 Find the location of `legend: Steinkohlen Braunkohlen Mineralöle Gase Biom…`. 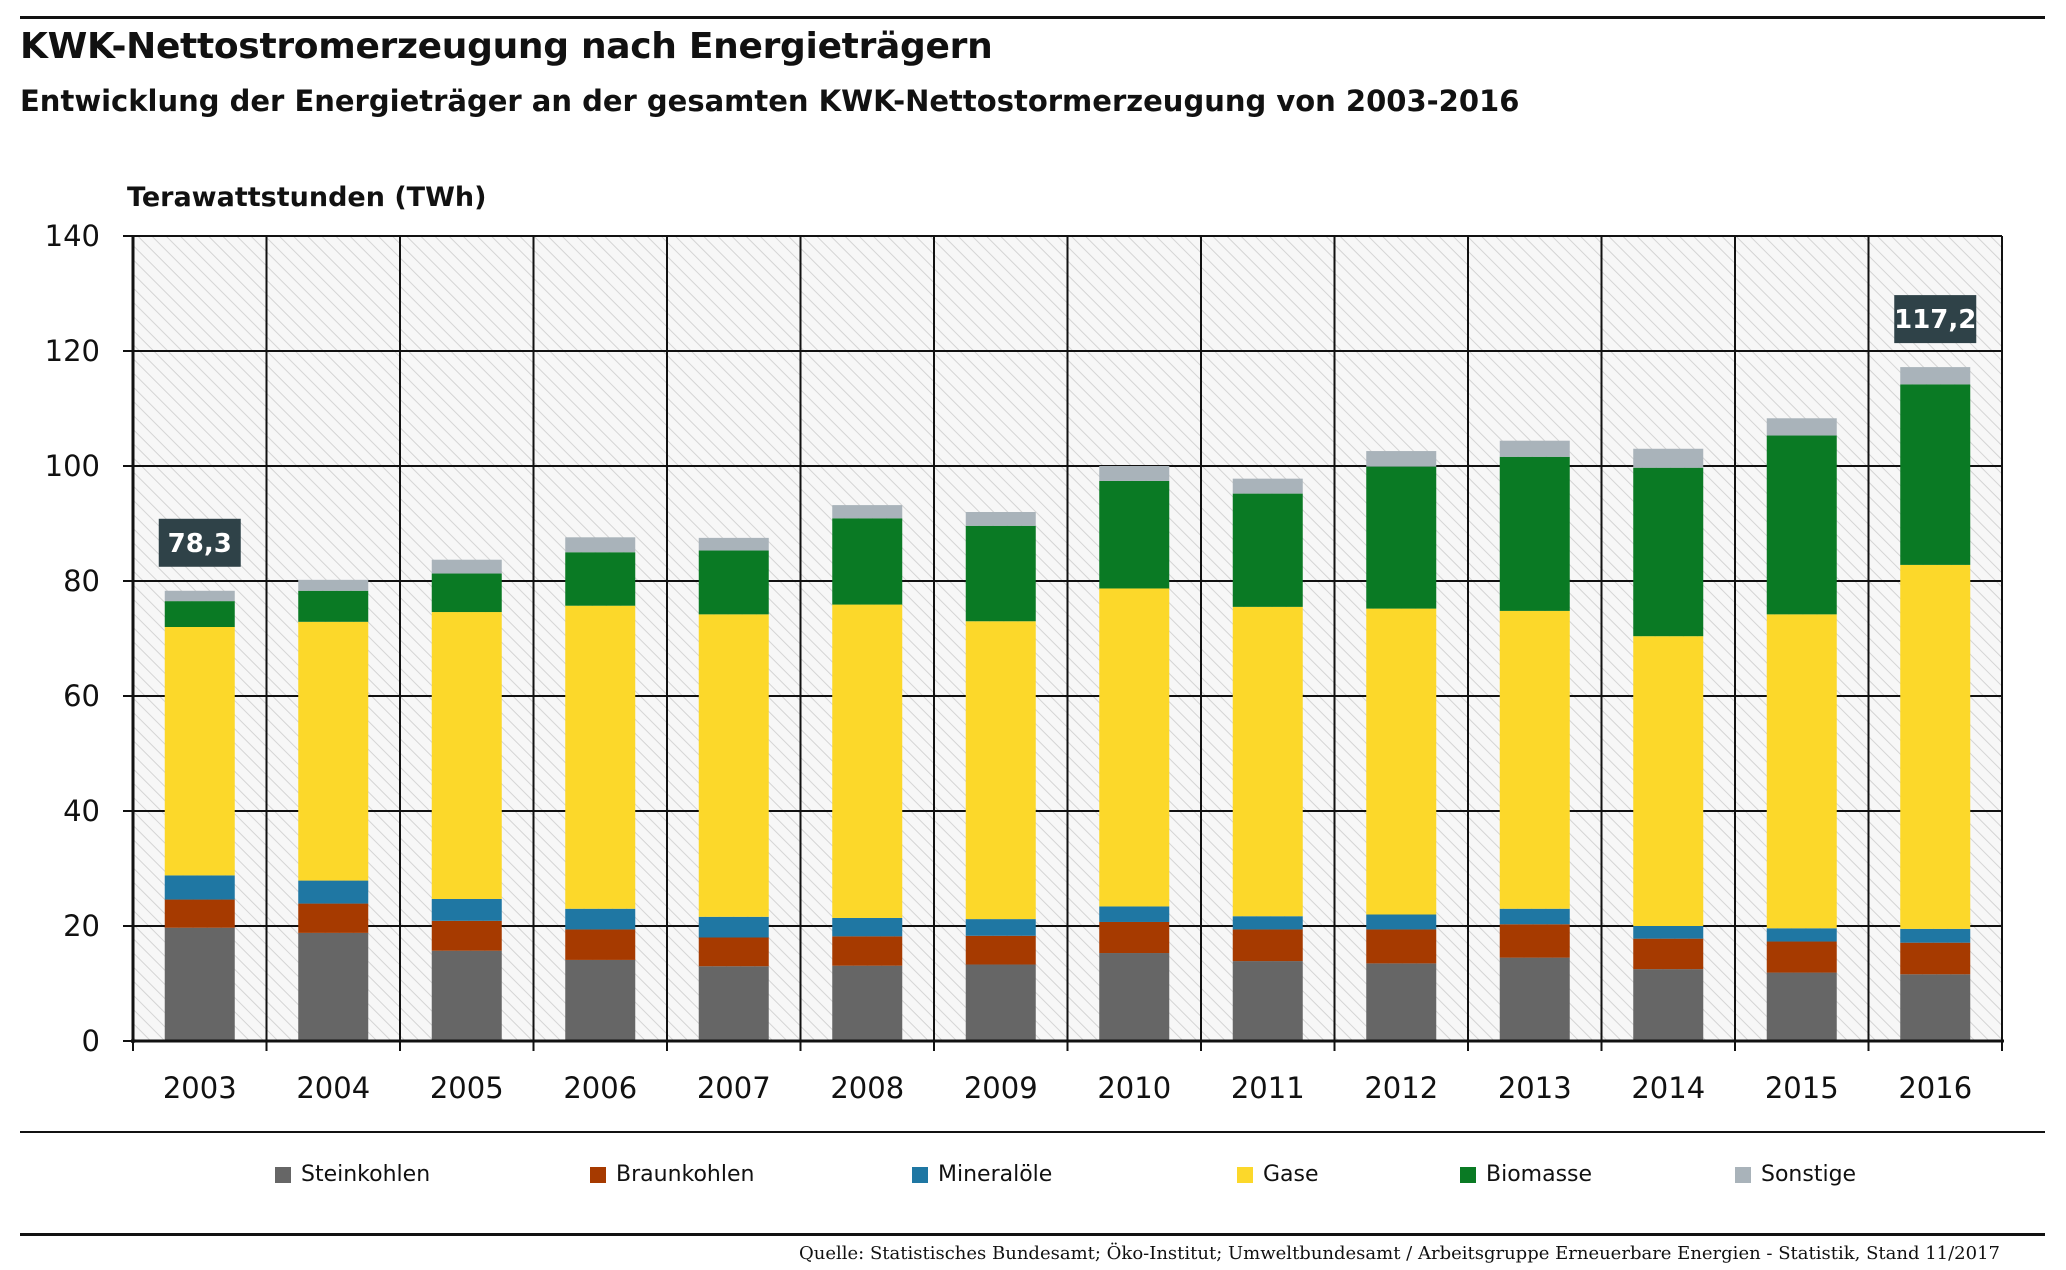

legend: Steinkohlen Braunkohlen Mineralöle Gase Biom… is located at coordinates (1033, 1180).